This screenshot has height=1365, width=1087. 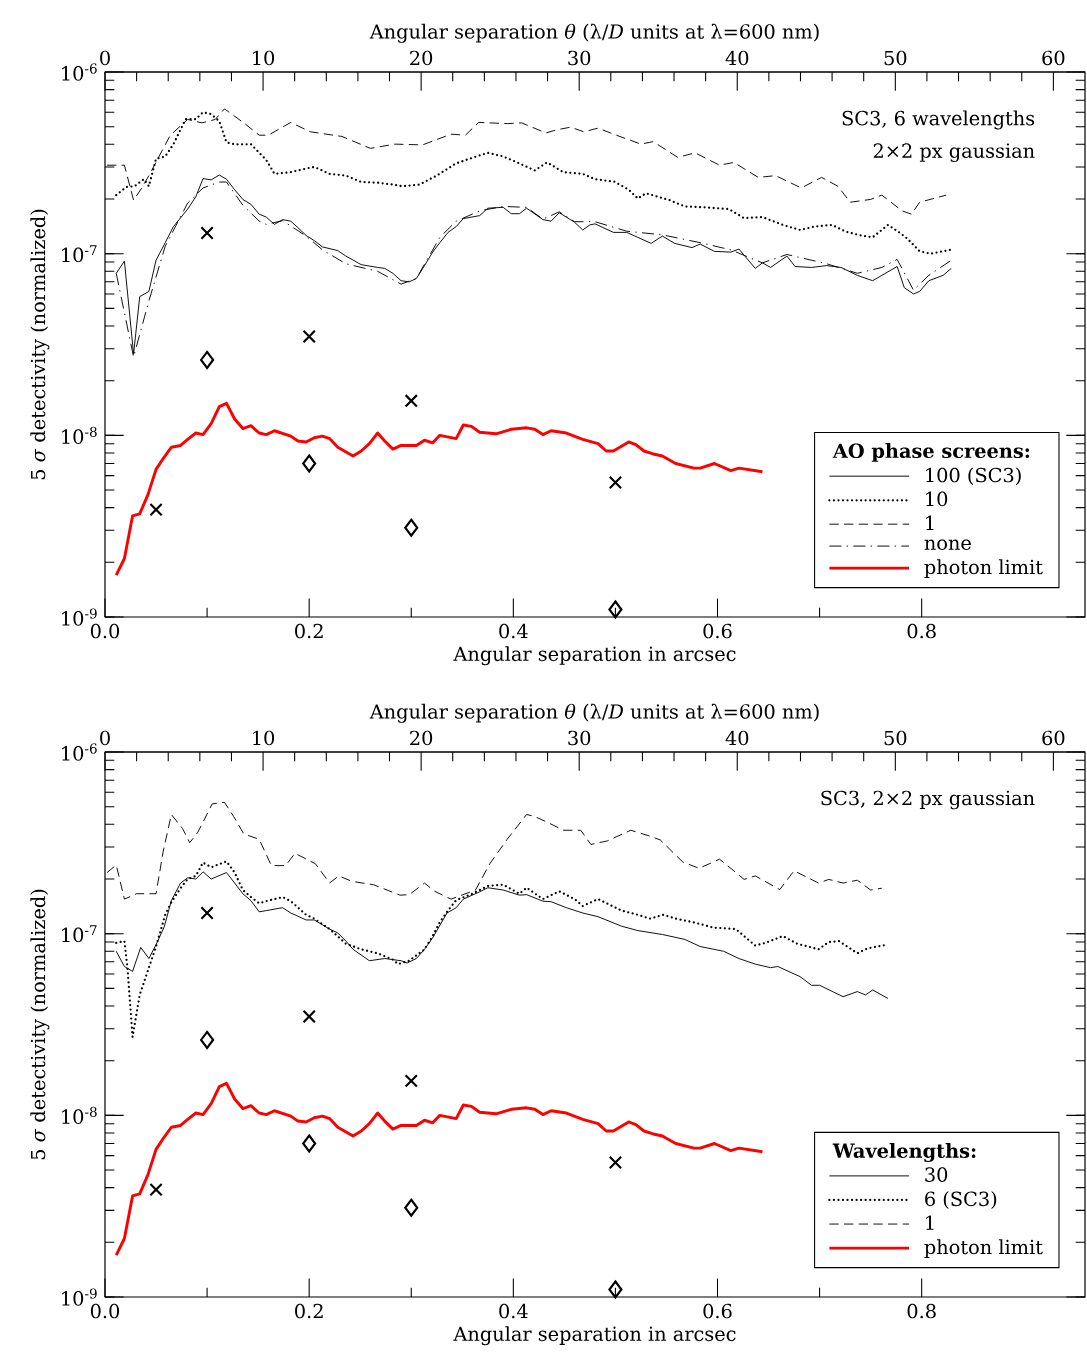 I want to click on legend-title: Wavelengths:, so click(x=904, y=1153).